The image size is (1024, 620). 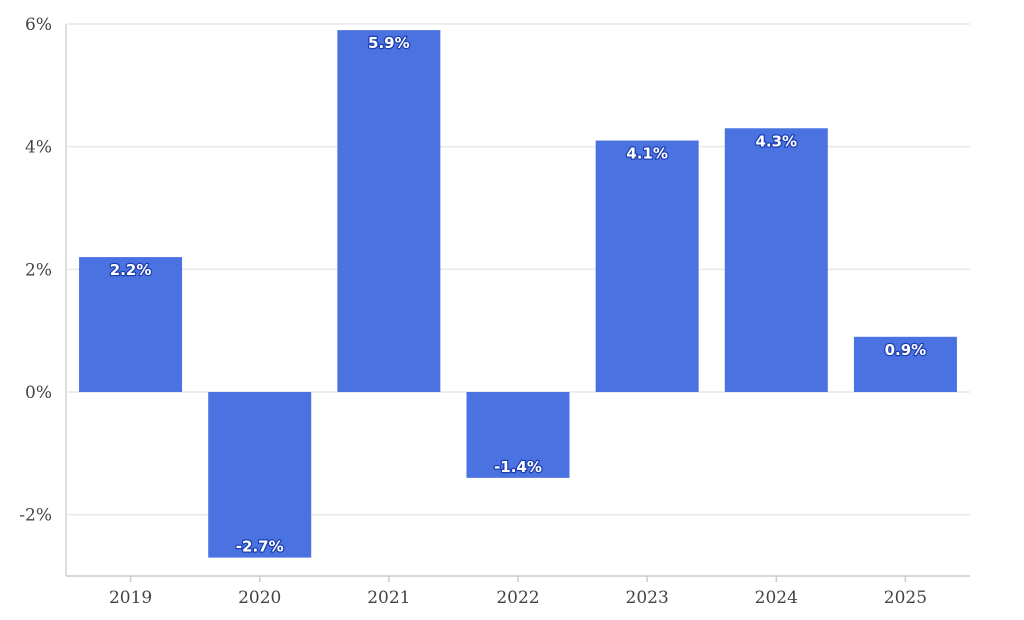 What do you see at coordinates (776, 260) in the screenshot?
I see `bar-2024` at bounding box center [776, 260].